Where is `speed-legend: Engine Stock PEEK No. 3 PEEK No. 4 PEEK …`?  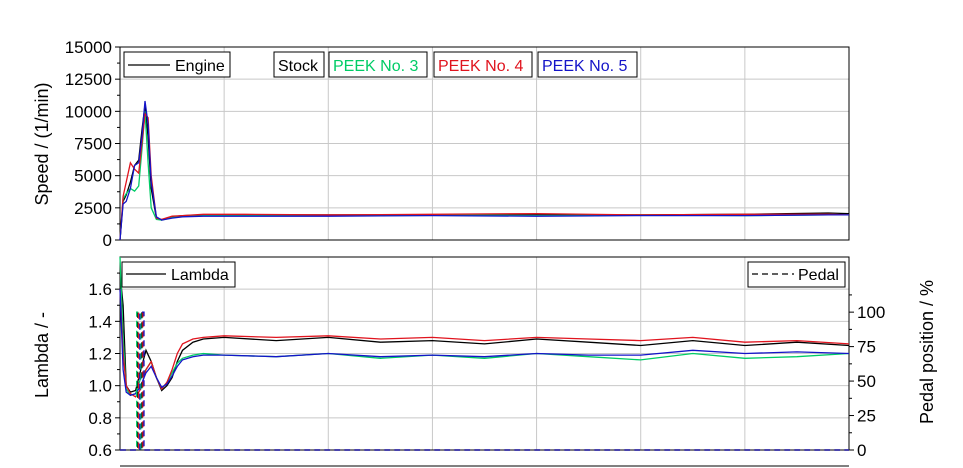
speed-legend: Engine Stock PEEK No. 3 PEEK No. 4 PEEK … is located at coordinates (380, 64).